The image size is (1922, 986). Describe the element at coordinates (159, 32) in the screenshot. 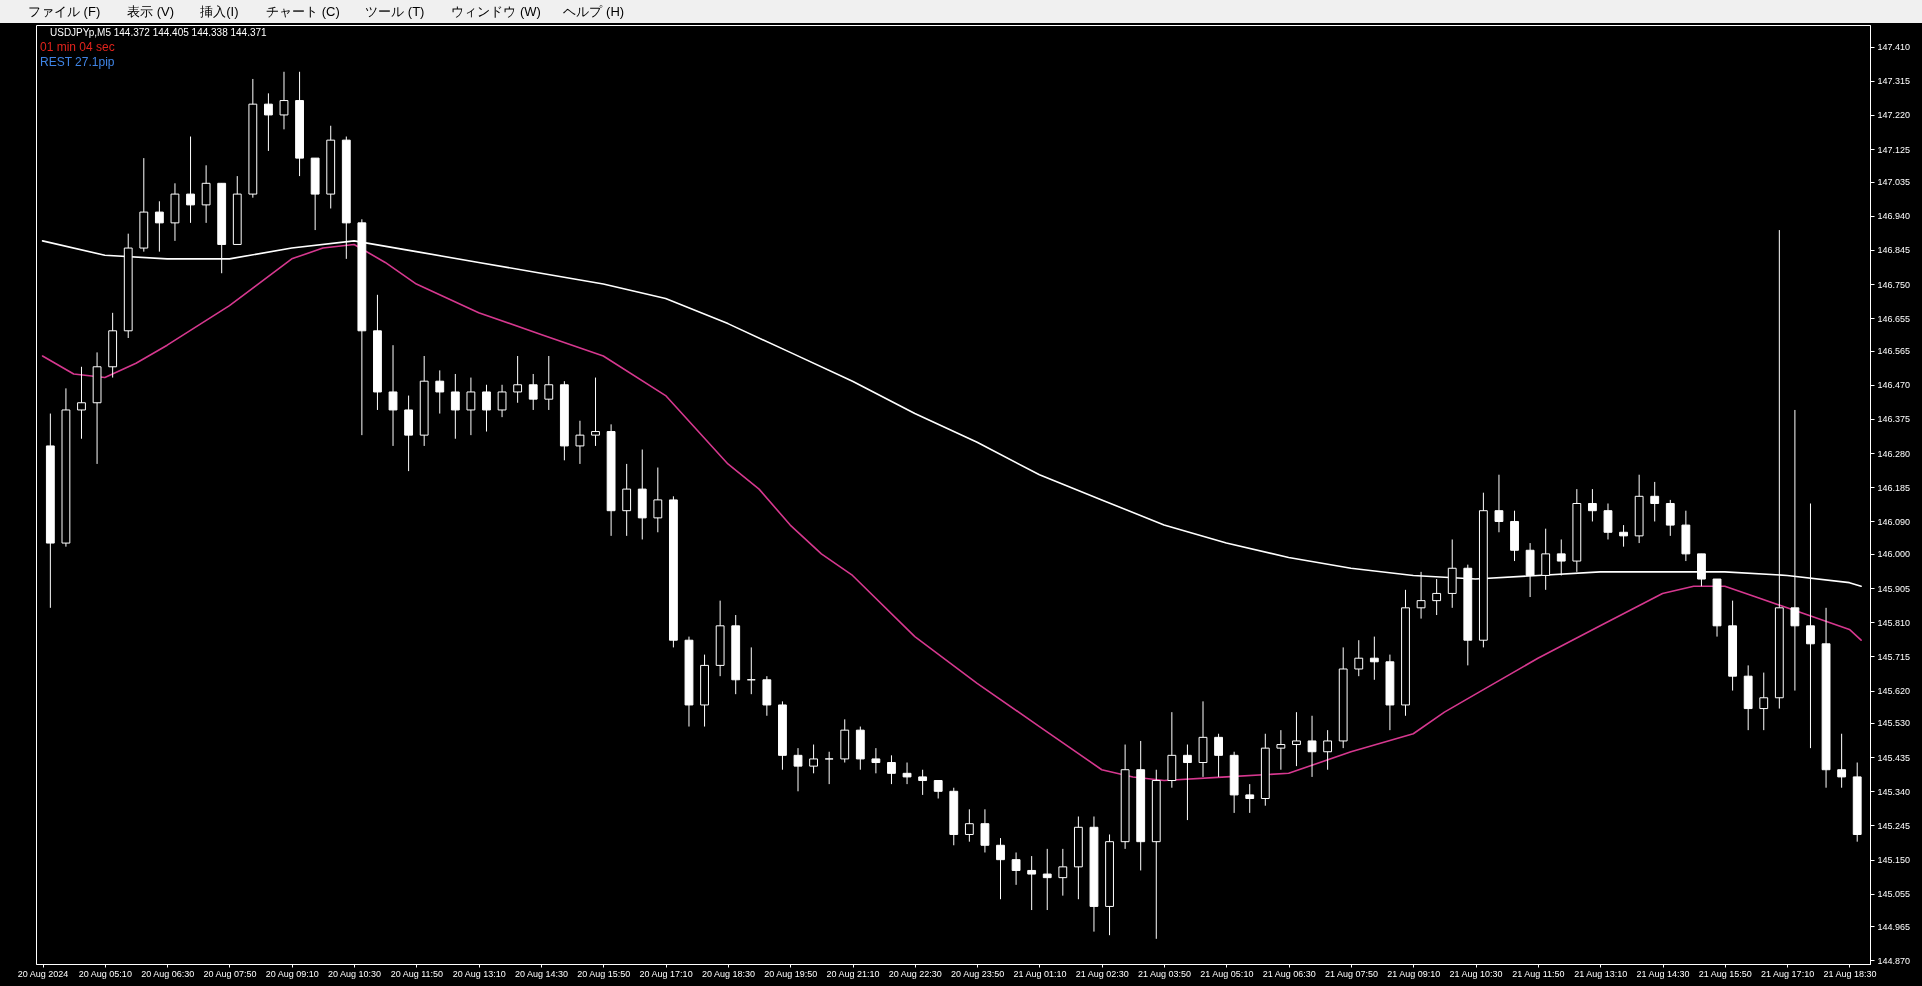

I see `chart-title: USDJPYp,M5 144.372 144.405 144.338 144.371` at that location.